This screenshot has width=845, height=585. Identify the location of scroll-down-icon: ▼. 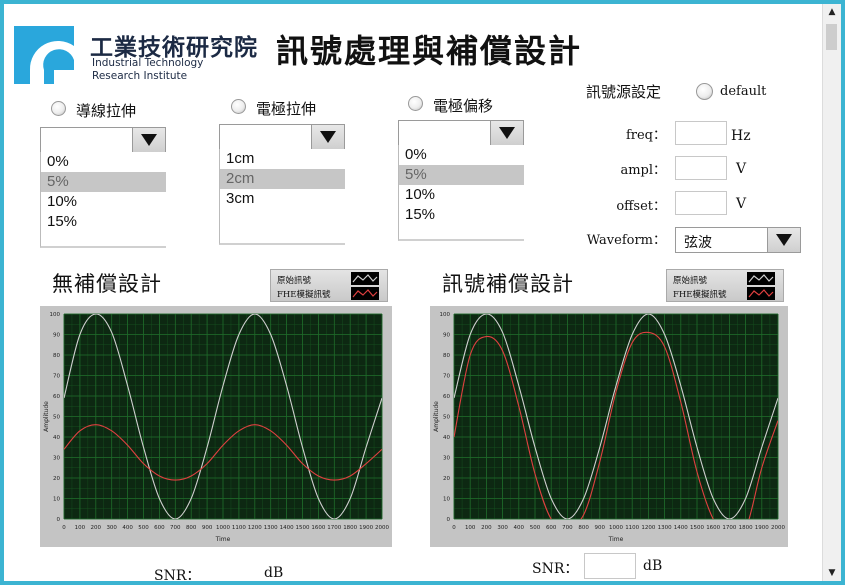
(832, 573).